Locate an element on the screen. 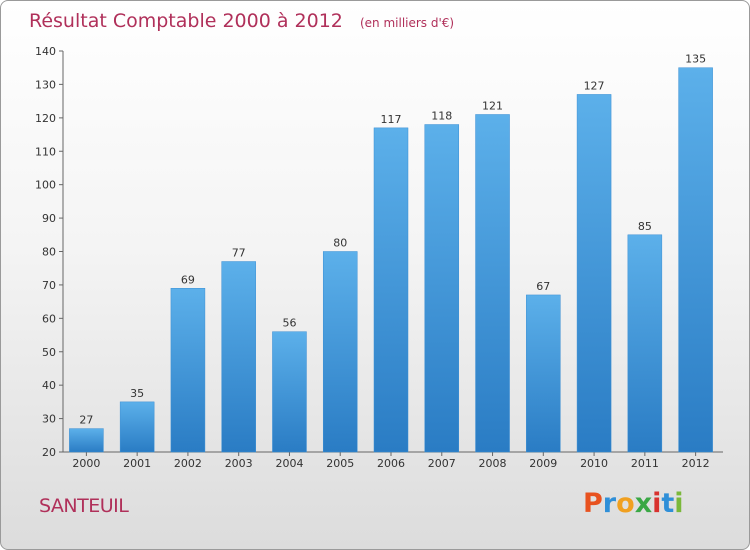  x-tick-label: 2002 is located at coordinates (188, 463).